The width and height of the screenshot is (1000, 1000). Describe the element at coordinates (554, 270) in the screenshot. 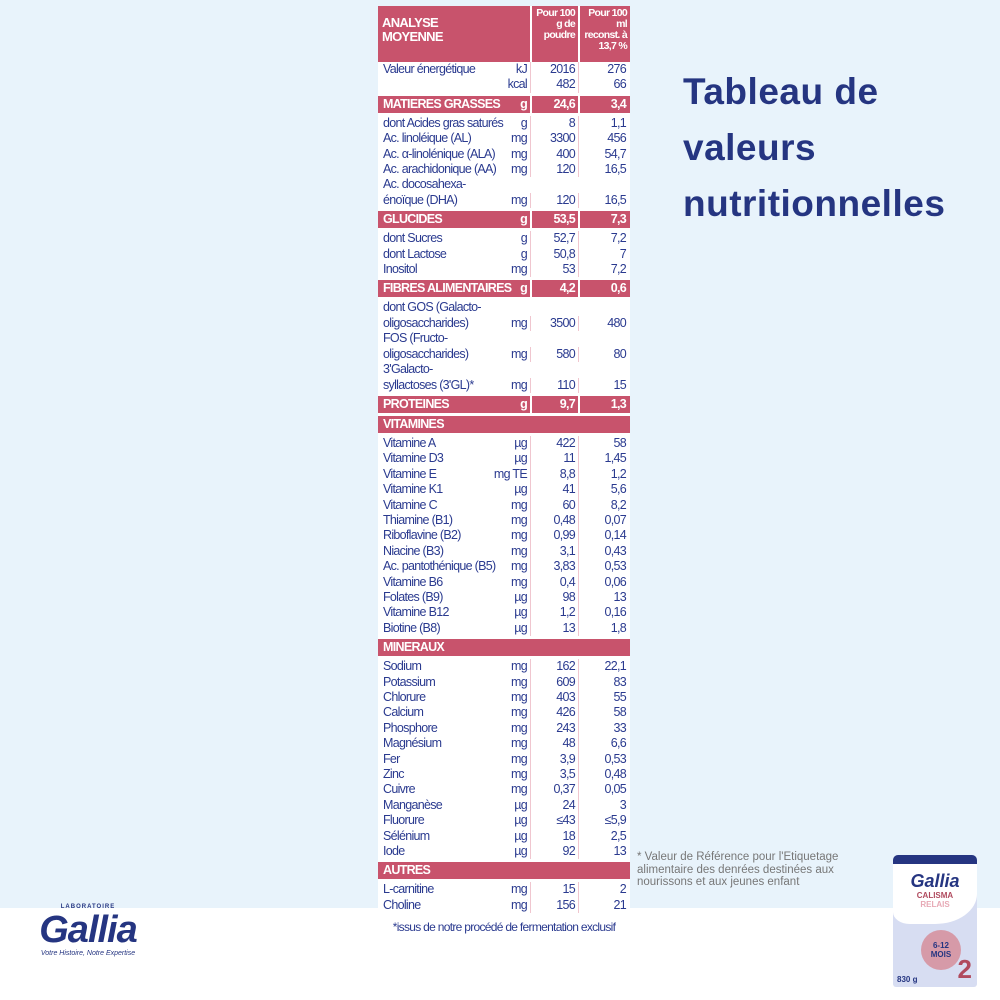

I see `value-per-100g: 53` at that location.